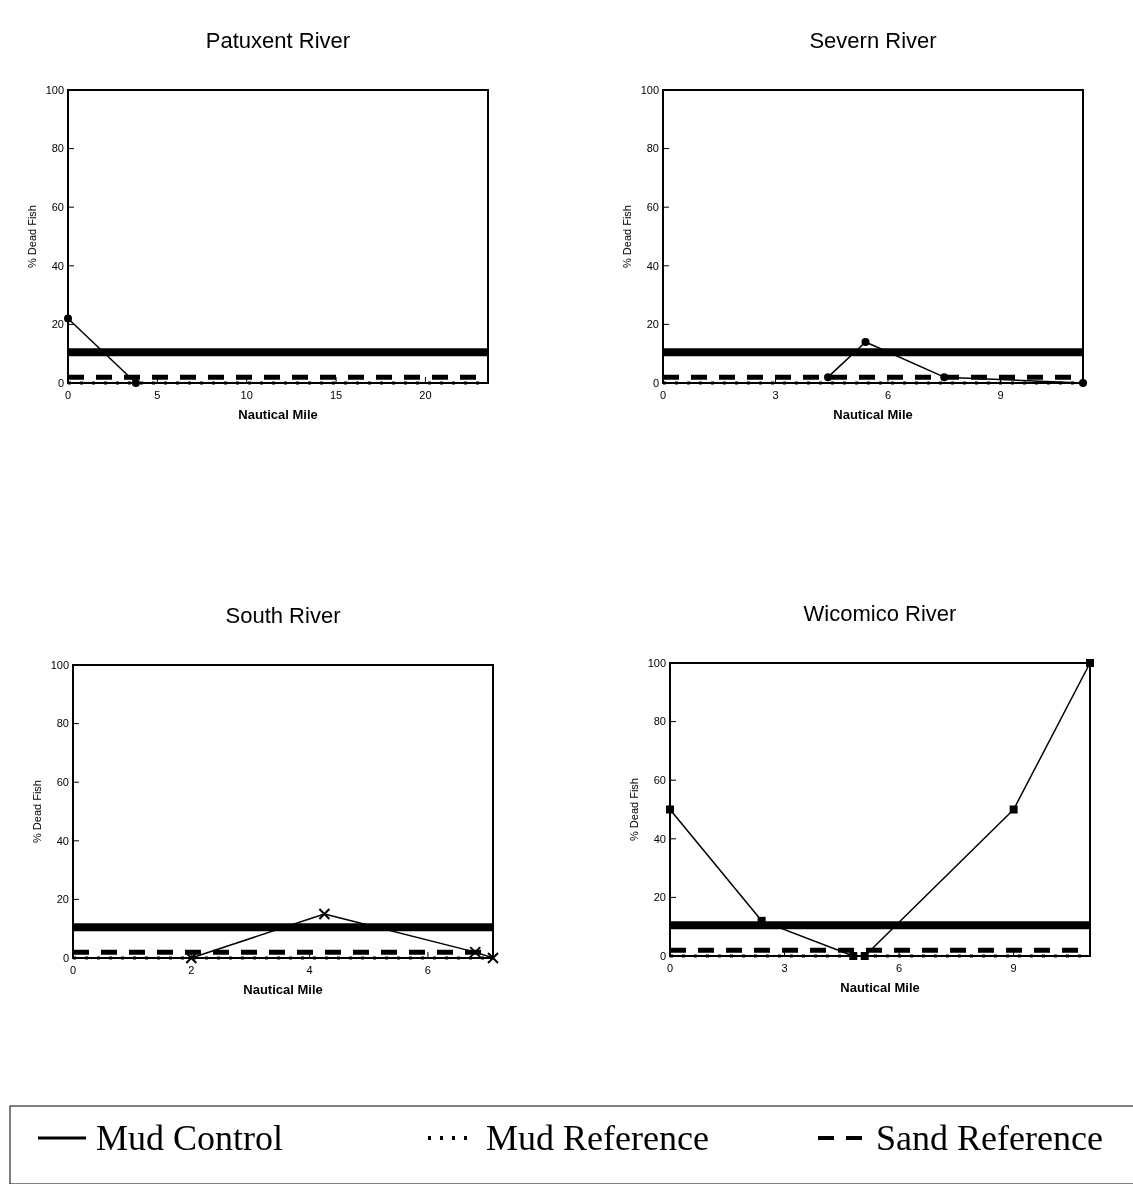 This screenshot has width=1133, height=1184. Describe the element at coordinates (191, 970) in the screenshot. I see `x-tick-label: 2` at that location.